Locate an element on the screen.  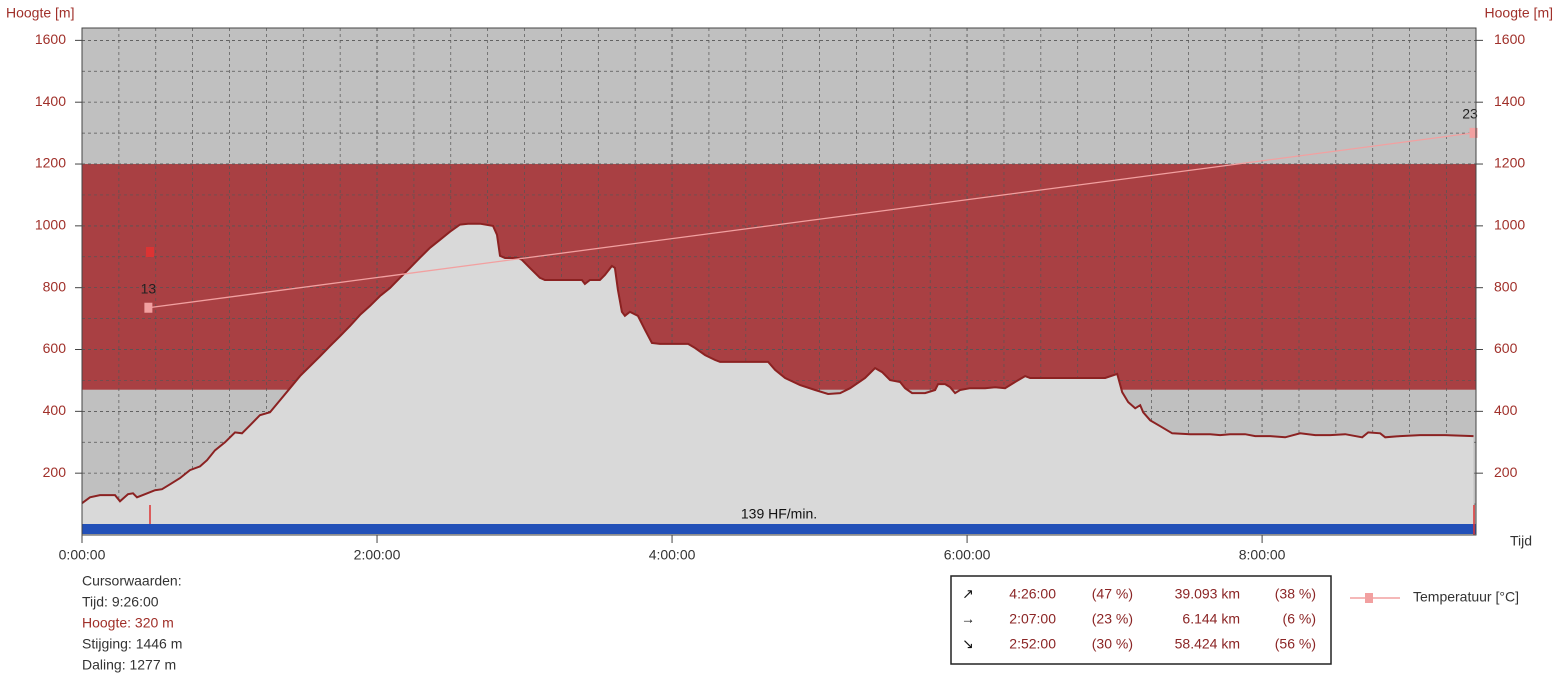
x-tick-label: 4:00:00 is located at coordinates (672, 555).